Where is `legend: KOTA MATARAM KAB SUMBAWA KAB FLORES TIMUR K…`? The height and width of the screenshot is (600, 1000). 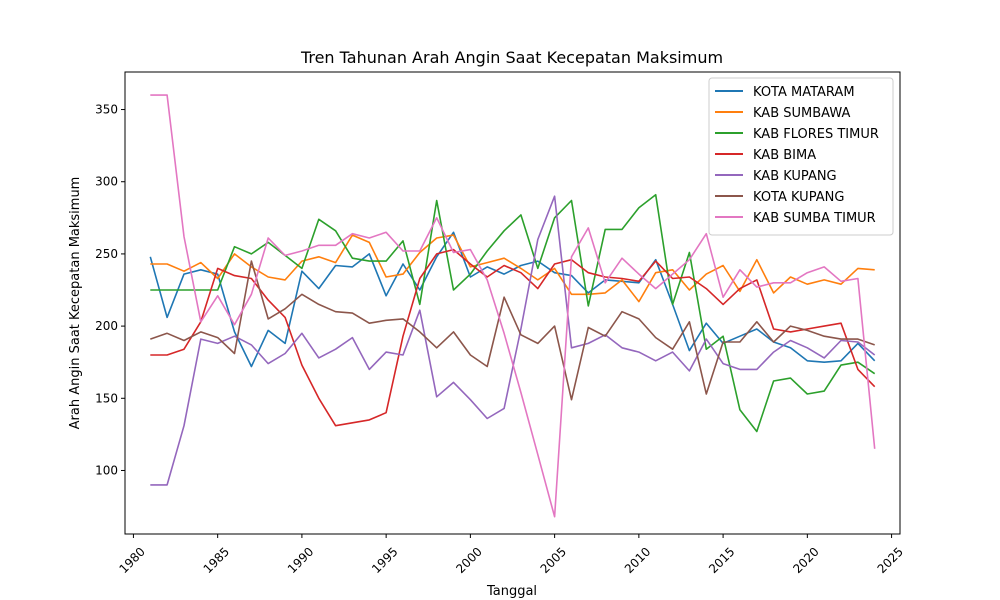
legend: KOTA MATARAM KAB SUMBAWA KAB FLORES TIMUR K… is located at coordinates (801, 156).